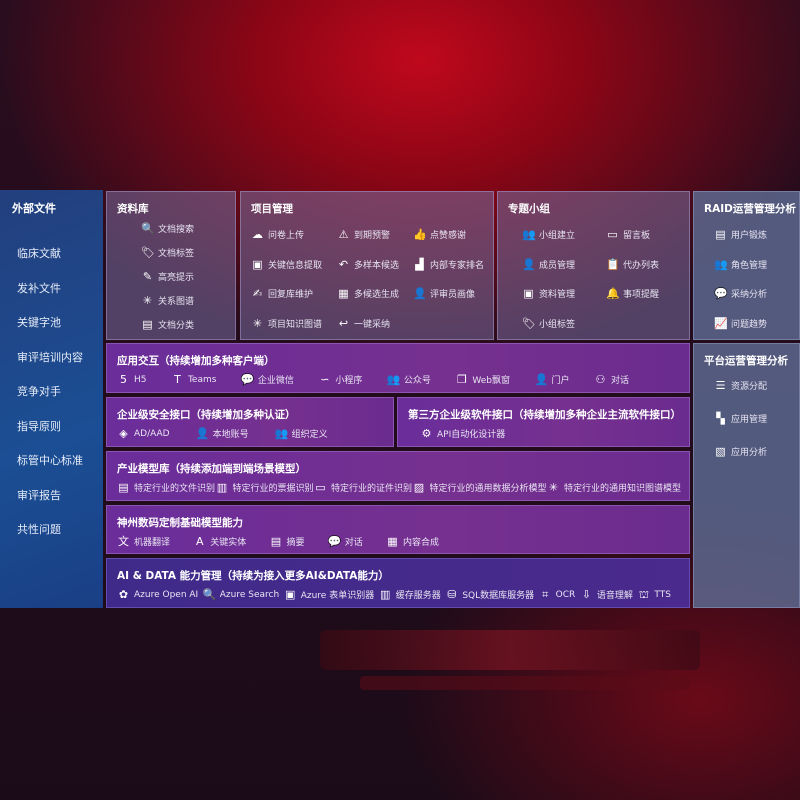  What do you see at coordinates (228, 543) in the screenshot?
I see `item-label: 关键实体` at bounding box center [228, 543].